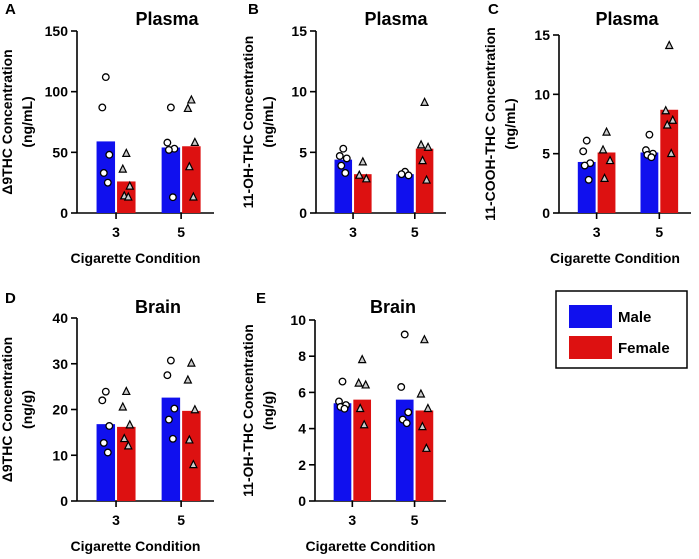 This screenshot has height=559, width=699. Describe the element at coordinates (299, 92) in the screenshot. I see `y-tick-label-b: 10` at that location.